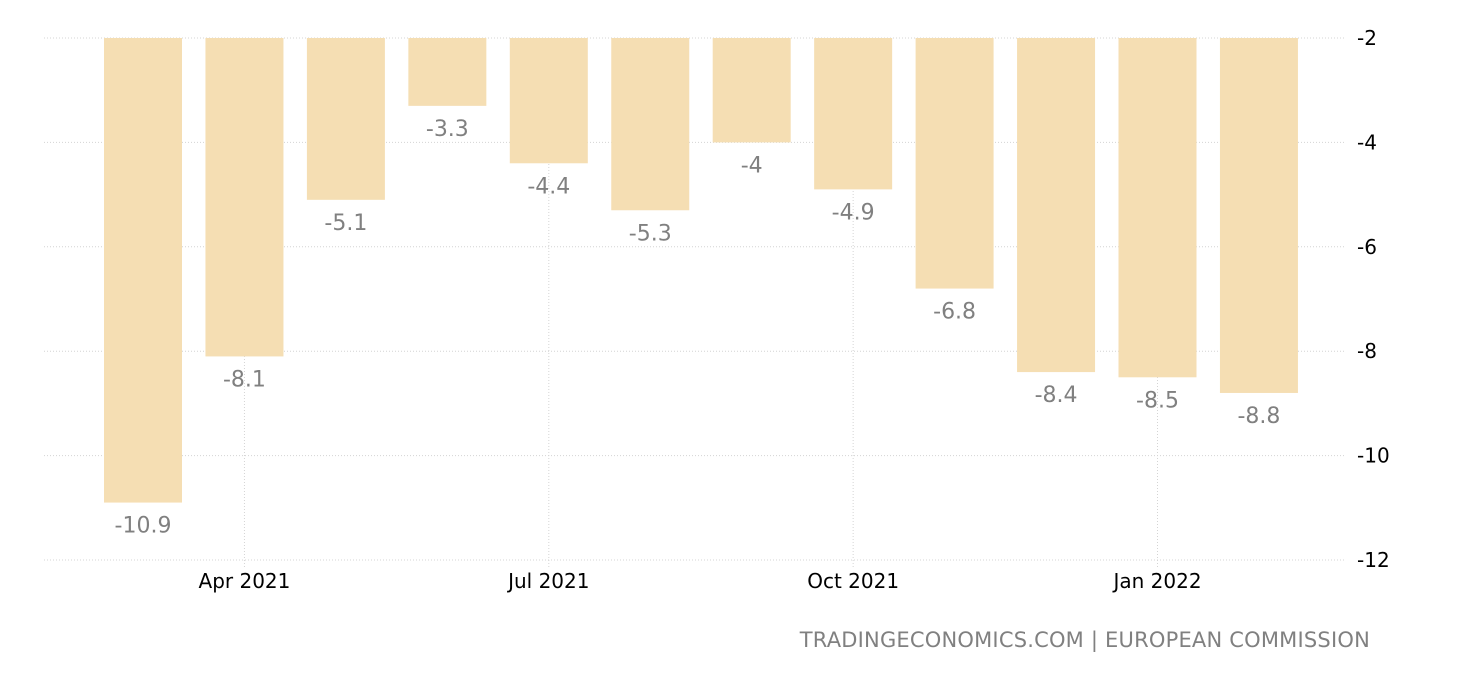 The width and height of the screenshot is (1460, 680). Describe the element at coordinates (143, 526) in the screenshot. I see `data-label: -10.9` at that location.